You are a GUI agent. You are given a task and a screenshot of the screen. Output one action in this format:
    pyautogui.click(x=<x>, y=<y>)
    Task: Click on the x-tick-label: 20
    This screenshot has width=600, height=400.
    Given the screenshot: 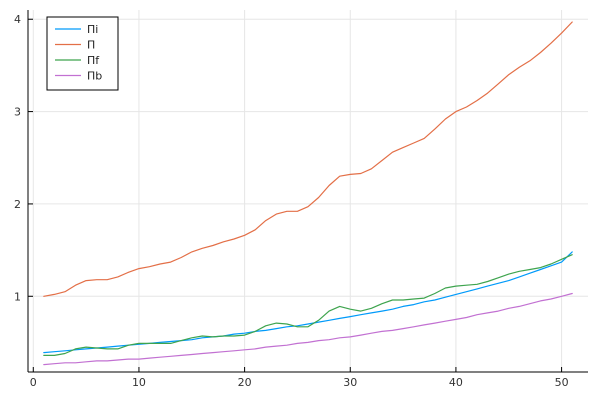 What is the action you would take?
    pyautogui.click(x=245, y=382)
    